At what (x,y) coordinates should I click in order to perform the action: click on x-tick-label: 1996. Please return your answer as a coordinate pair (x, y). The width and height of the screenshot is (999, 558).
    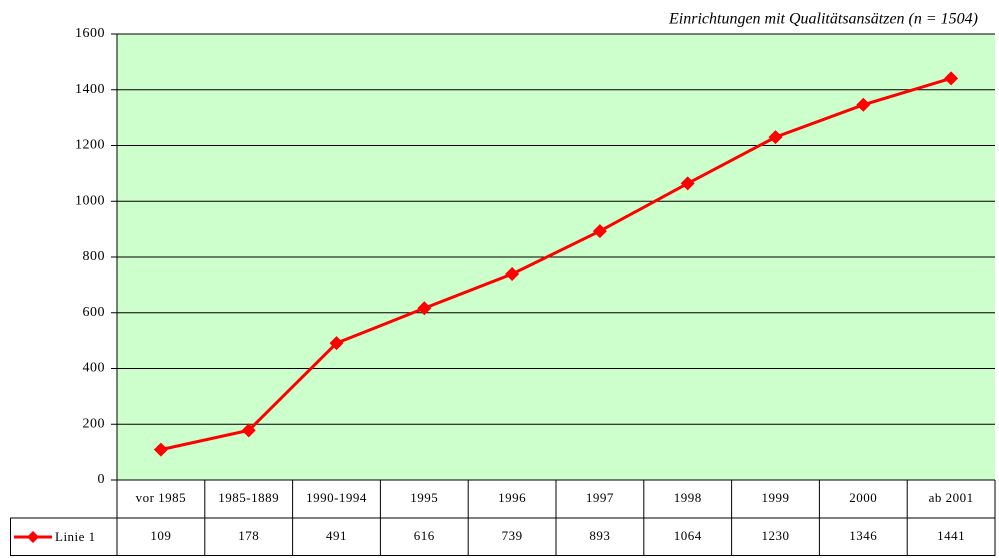
    Looking at the image, I should click on (512, 497).